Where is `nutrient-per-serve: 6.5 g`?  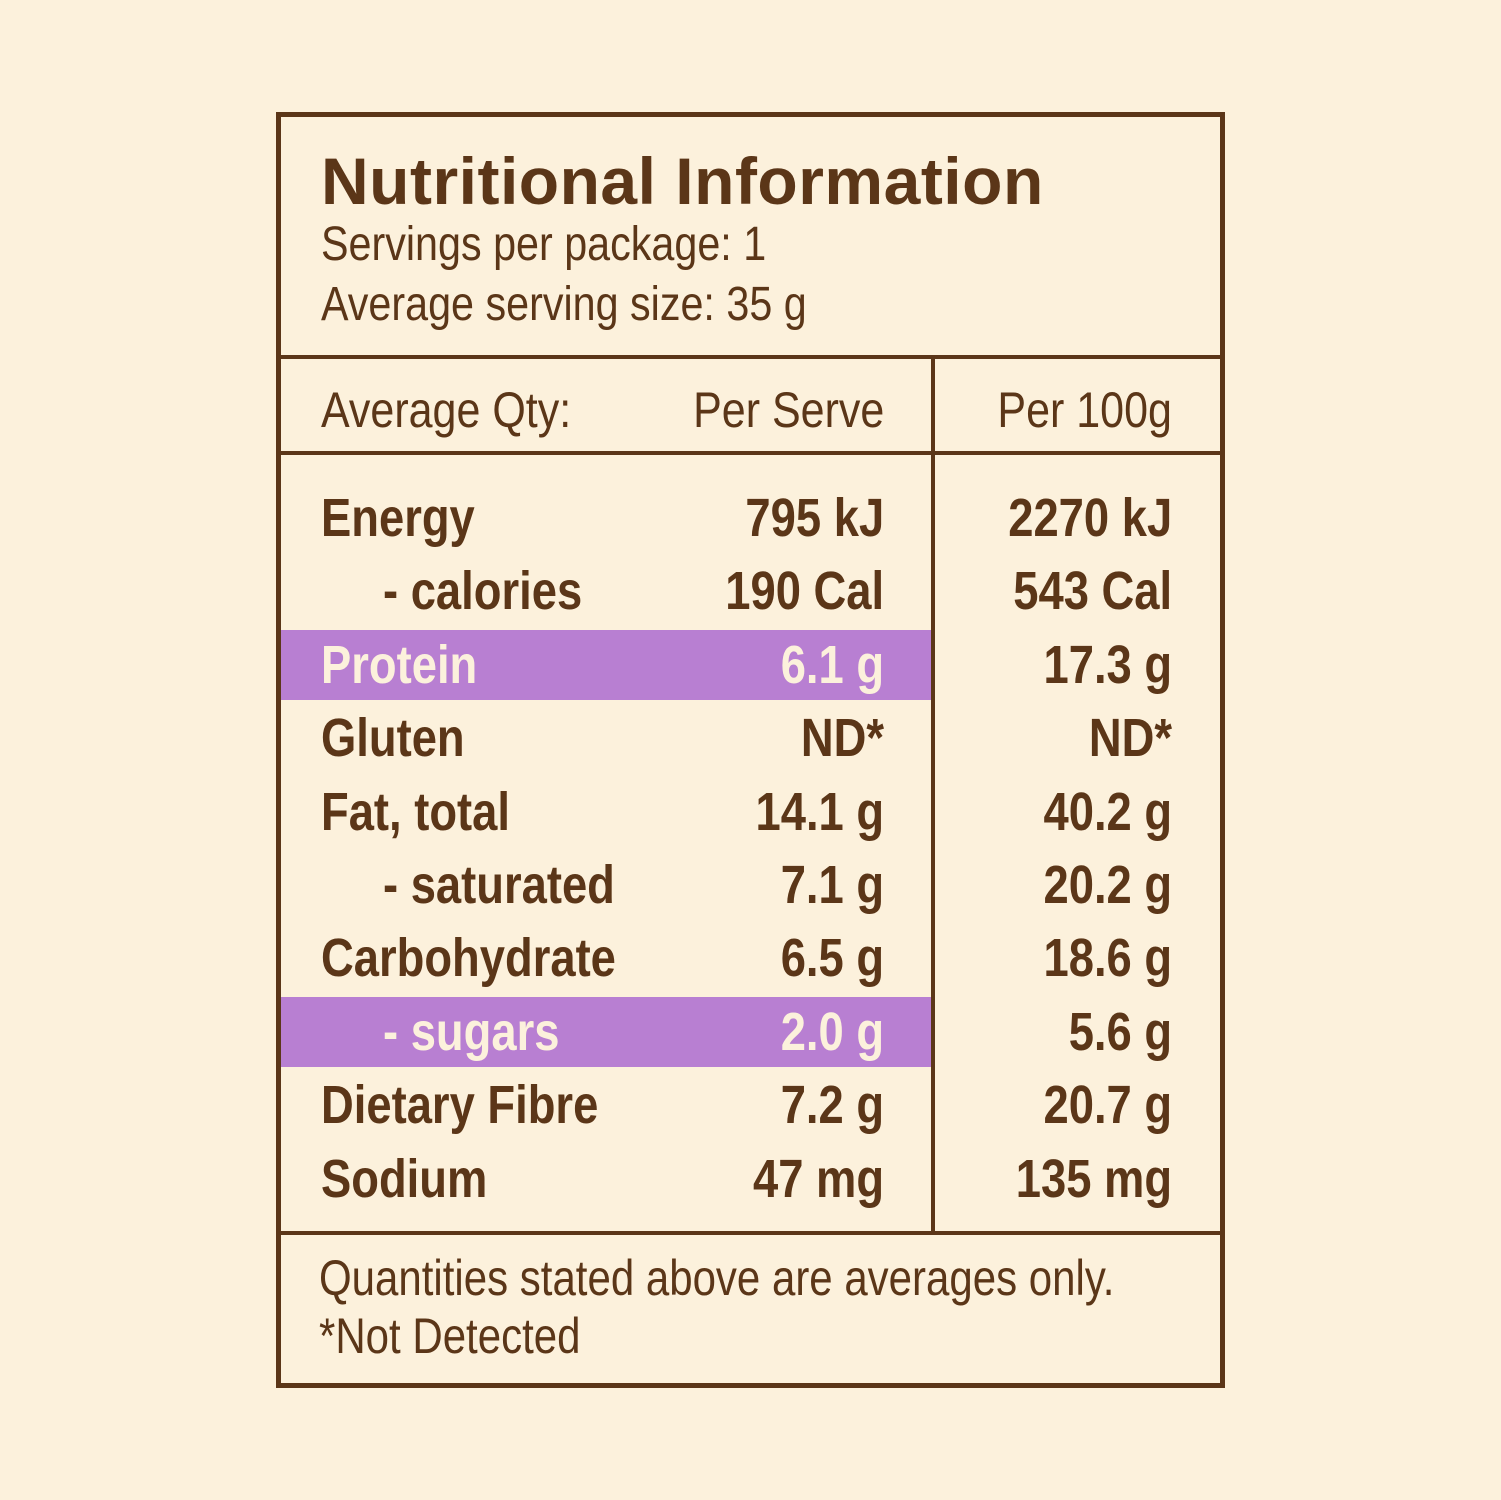 nutrient-per-serve: 6.5 g is located at coordinates (832, 958).